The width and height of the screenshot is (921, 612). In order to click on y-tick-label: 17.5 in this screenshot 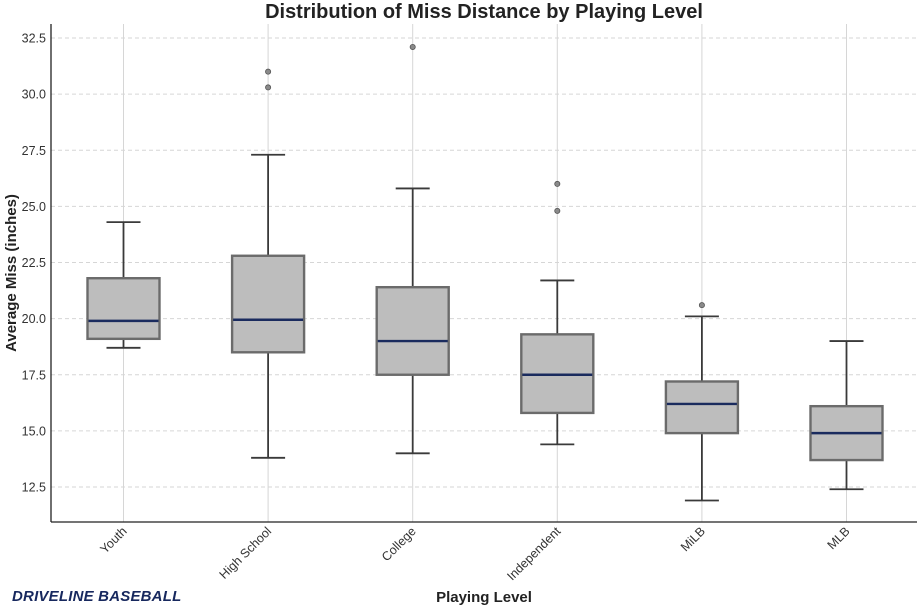, I will do `click(34, 375)`.